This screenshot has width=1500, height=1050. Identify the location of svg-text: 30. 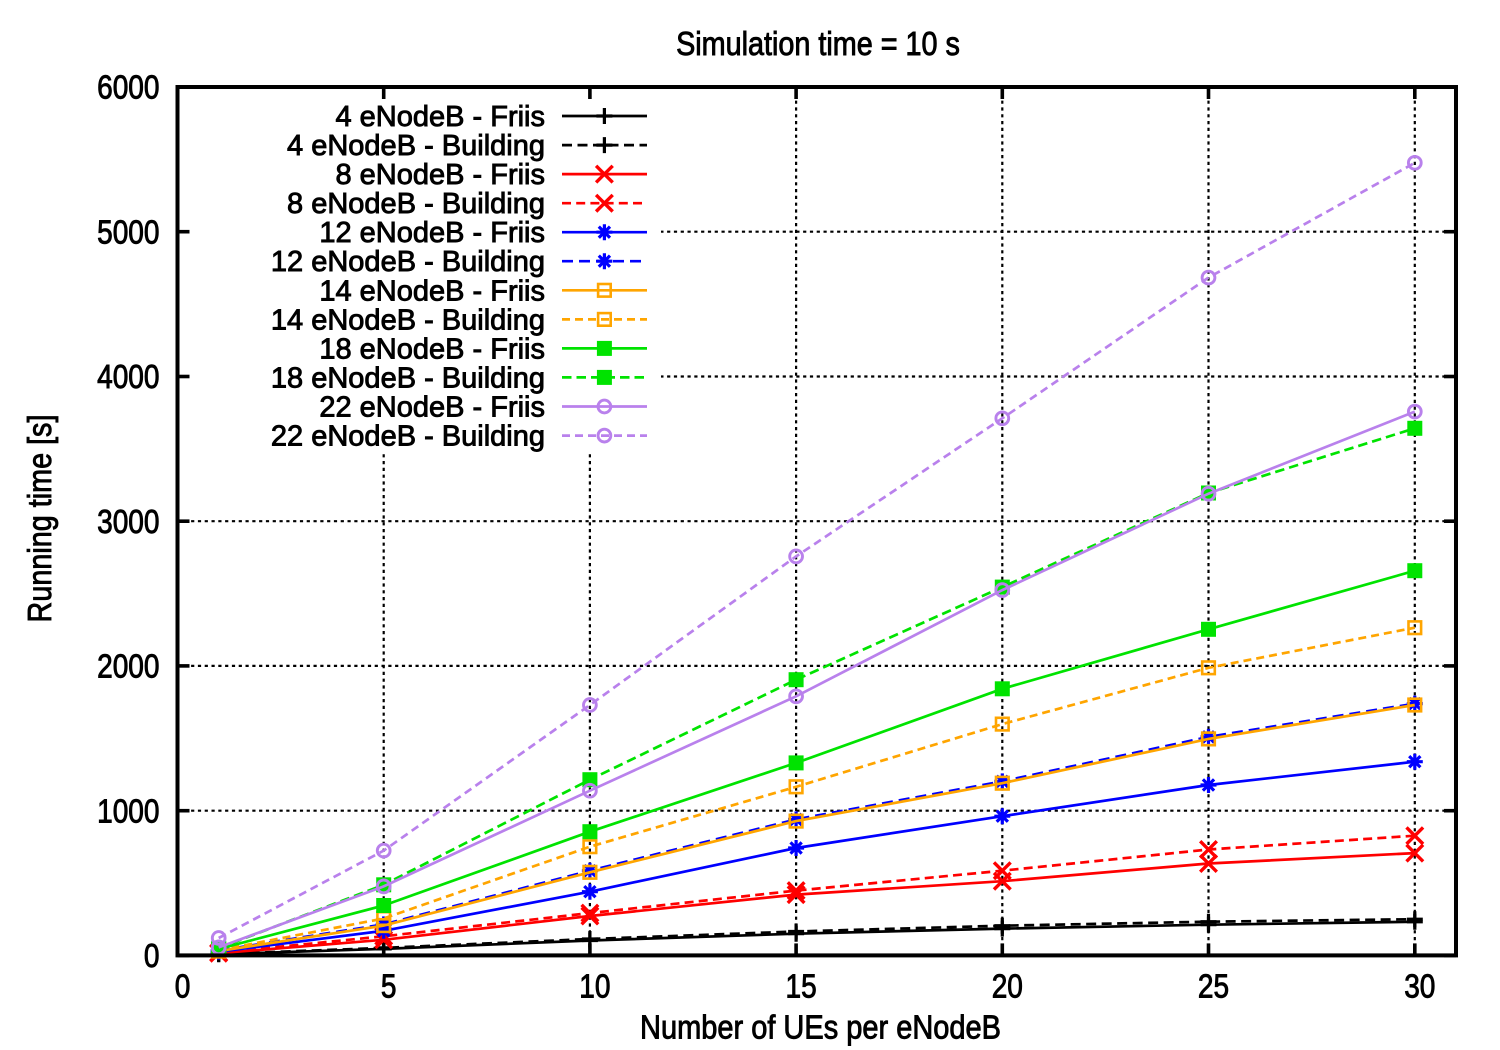
(1419, 986).